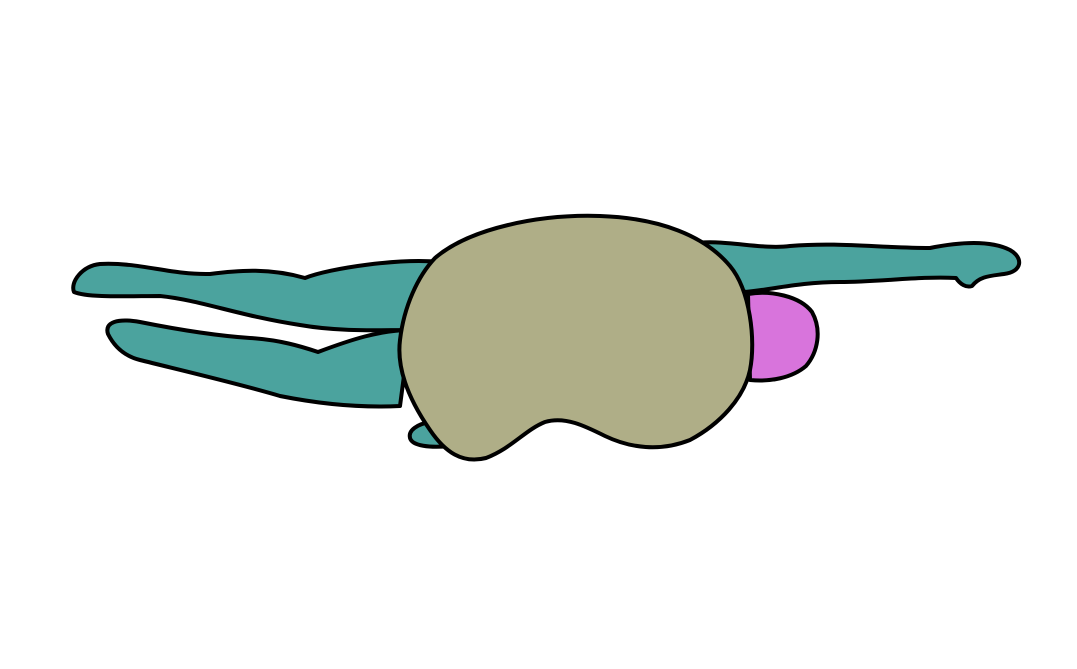  What do you see at coordinates (576, 337) in the screenshot?
I see `body-blob` at bounding box center [576, 337].